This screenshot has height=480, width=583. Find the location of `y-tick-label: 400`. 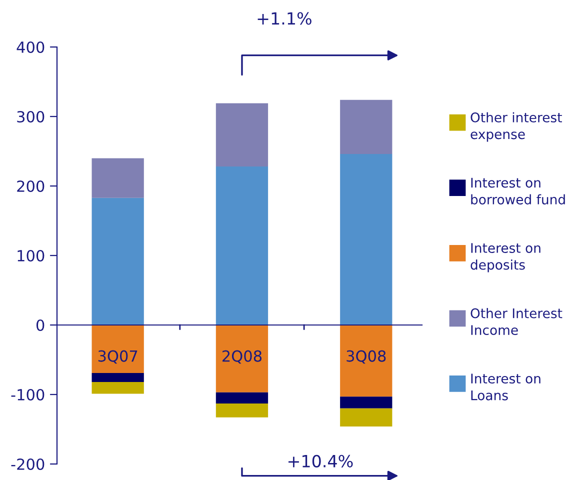

y-tick-label: 400 is located at coordinates (30, 47).